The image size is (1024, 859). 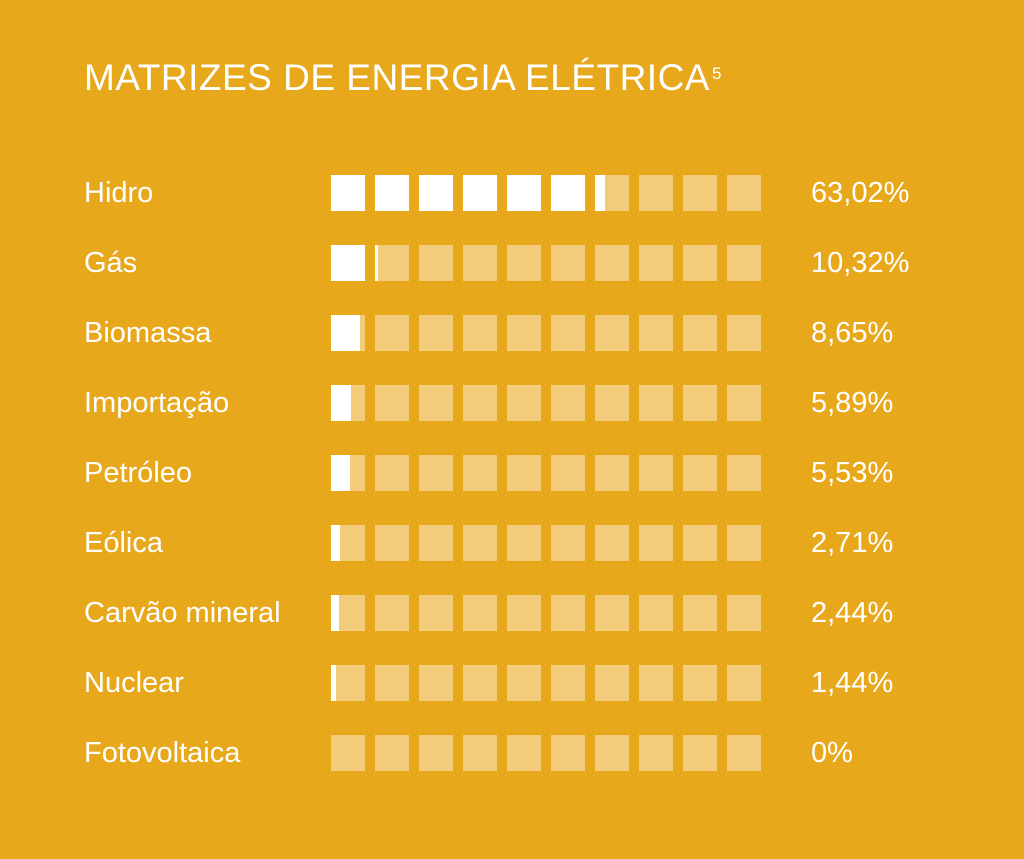 What do you see at coordinates (119, 193) in the screenshot?
I see `category-label: Hidro` at bounding box center [119, 193].